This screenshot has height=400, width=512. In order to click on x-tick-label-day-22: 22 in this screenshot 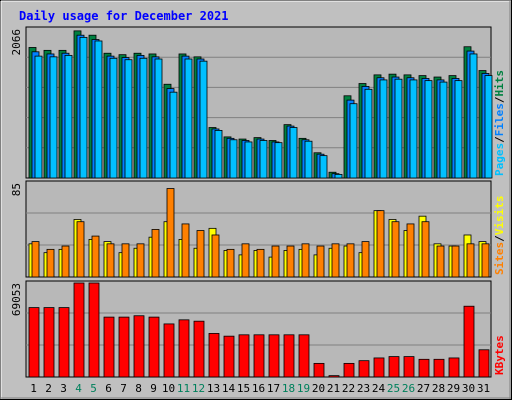, I will do `click(348, 388)`.